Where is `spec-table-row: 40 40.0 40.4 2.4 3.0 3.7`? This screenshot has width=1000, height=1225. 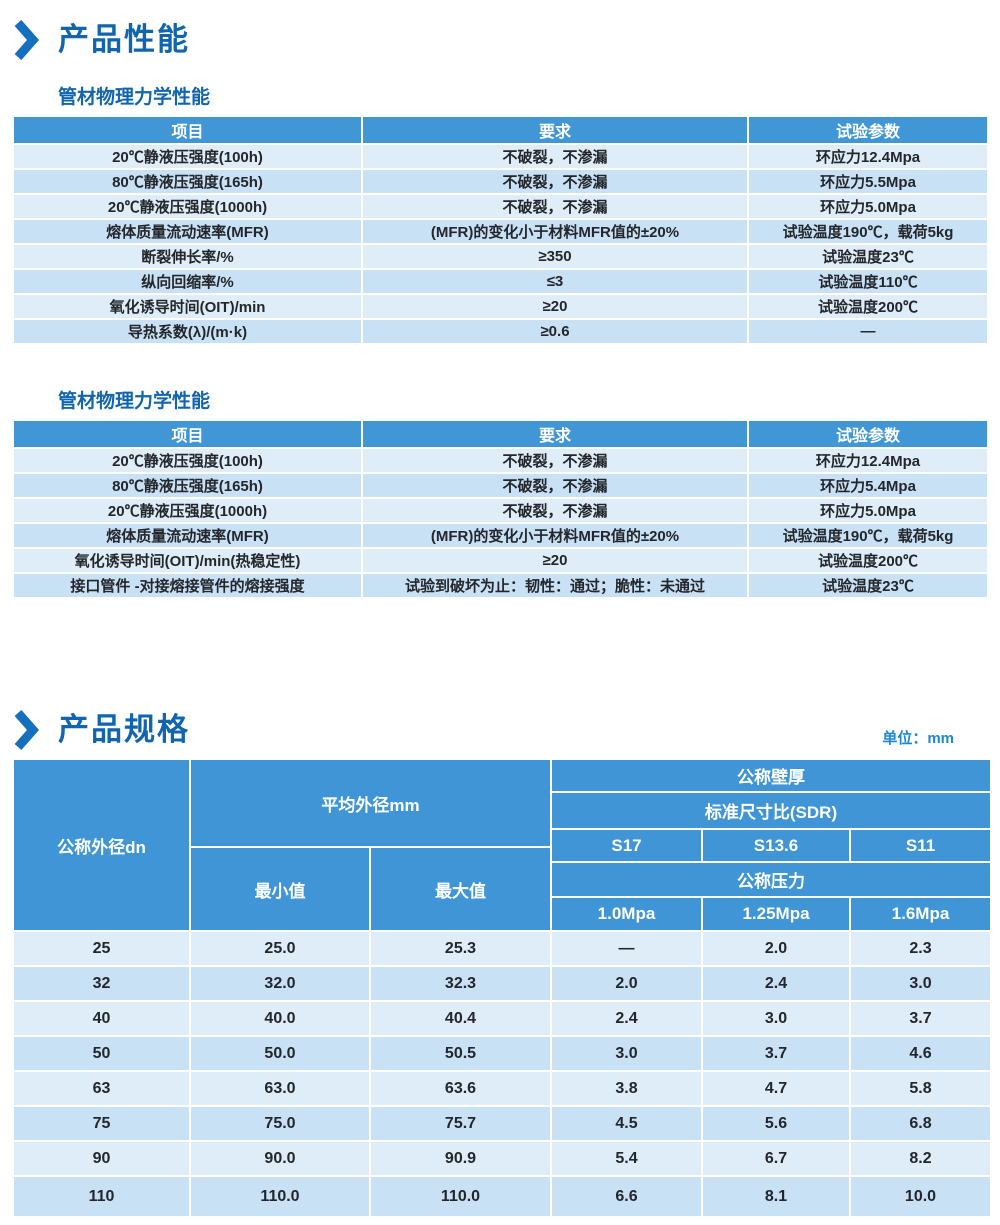
spec-table-row: 40 40.0 40.4 2.4 3.0 3.7 is located at coordinates (502, 1018).